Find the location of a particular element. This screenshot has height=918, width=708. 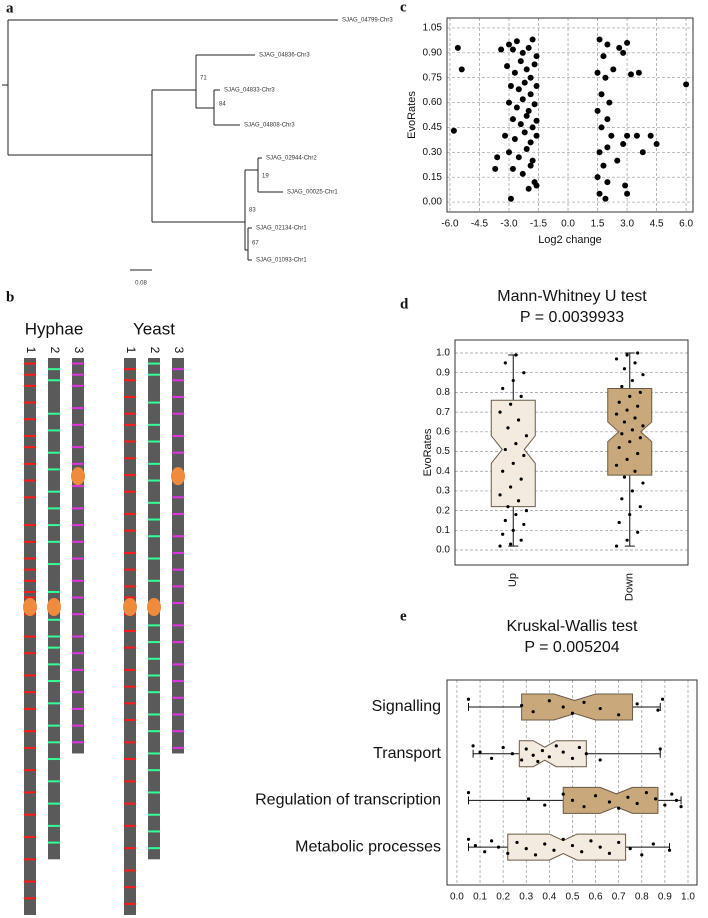

bootstrap: 84 is located at coordinates (222, 105).